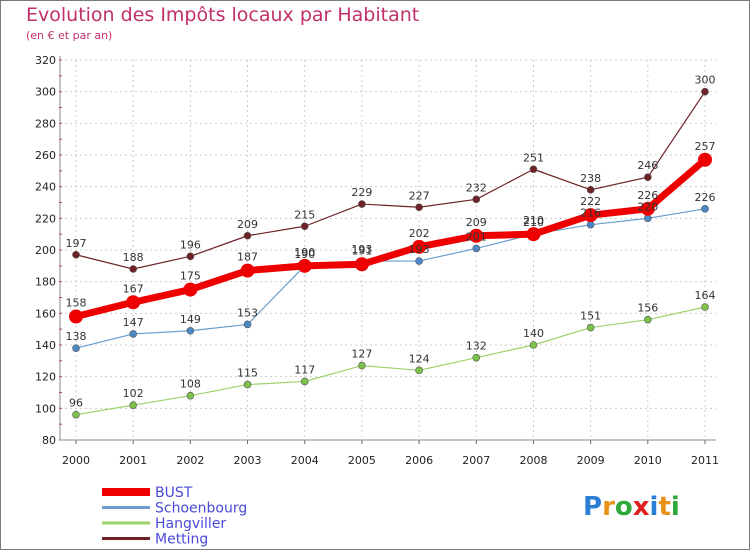 The width and height of the screenshot is (750, 550). Describe the element at coordinates (592, 507) in the screenshot. I see `logo-letter: P` at that location.